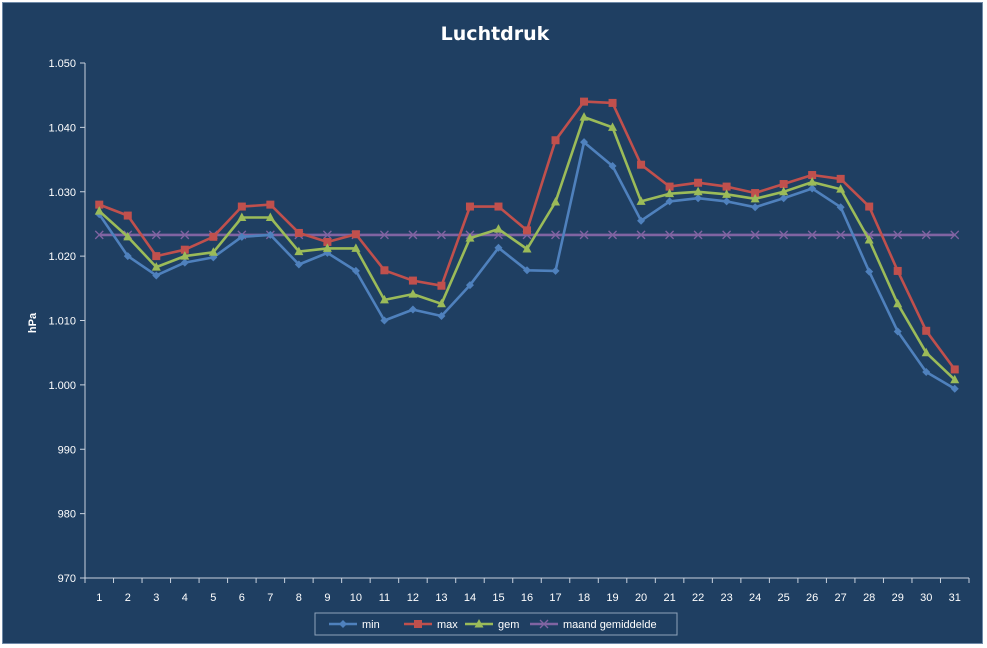 Image resolution: width=987 pixels, height=648 pixels. Describe the element at coordinates (612, 598) in the screenshot. I see `x-tick-label: 19` at that location.